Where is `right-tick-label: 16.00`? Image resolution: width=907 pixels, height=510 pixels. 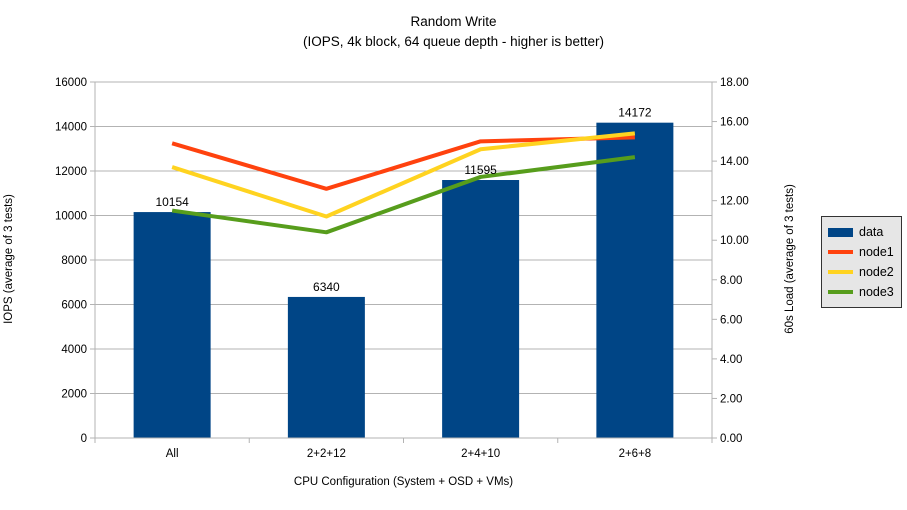 right-tick-label: 16.00 is located at coordinates (734, 123).